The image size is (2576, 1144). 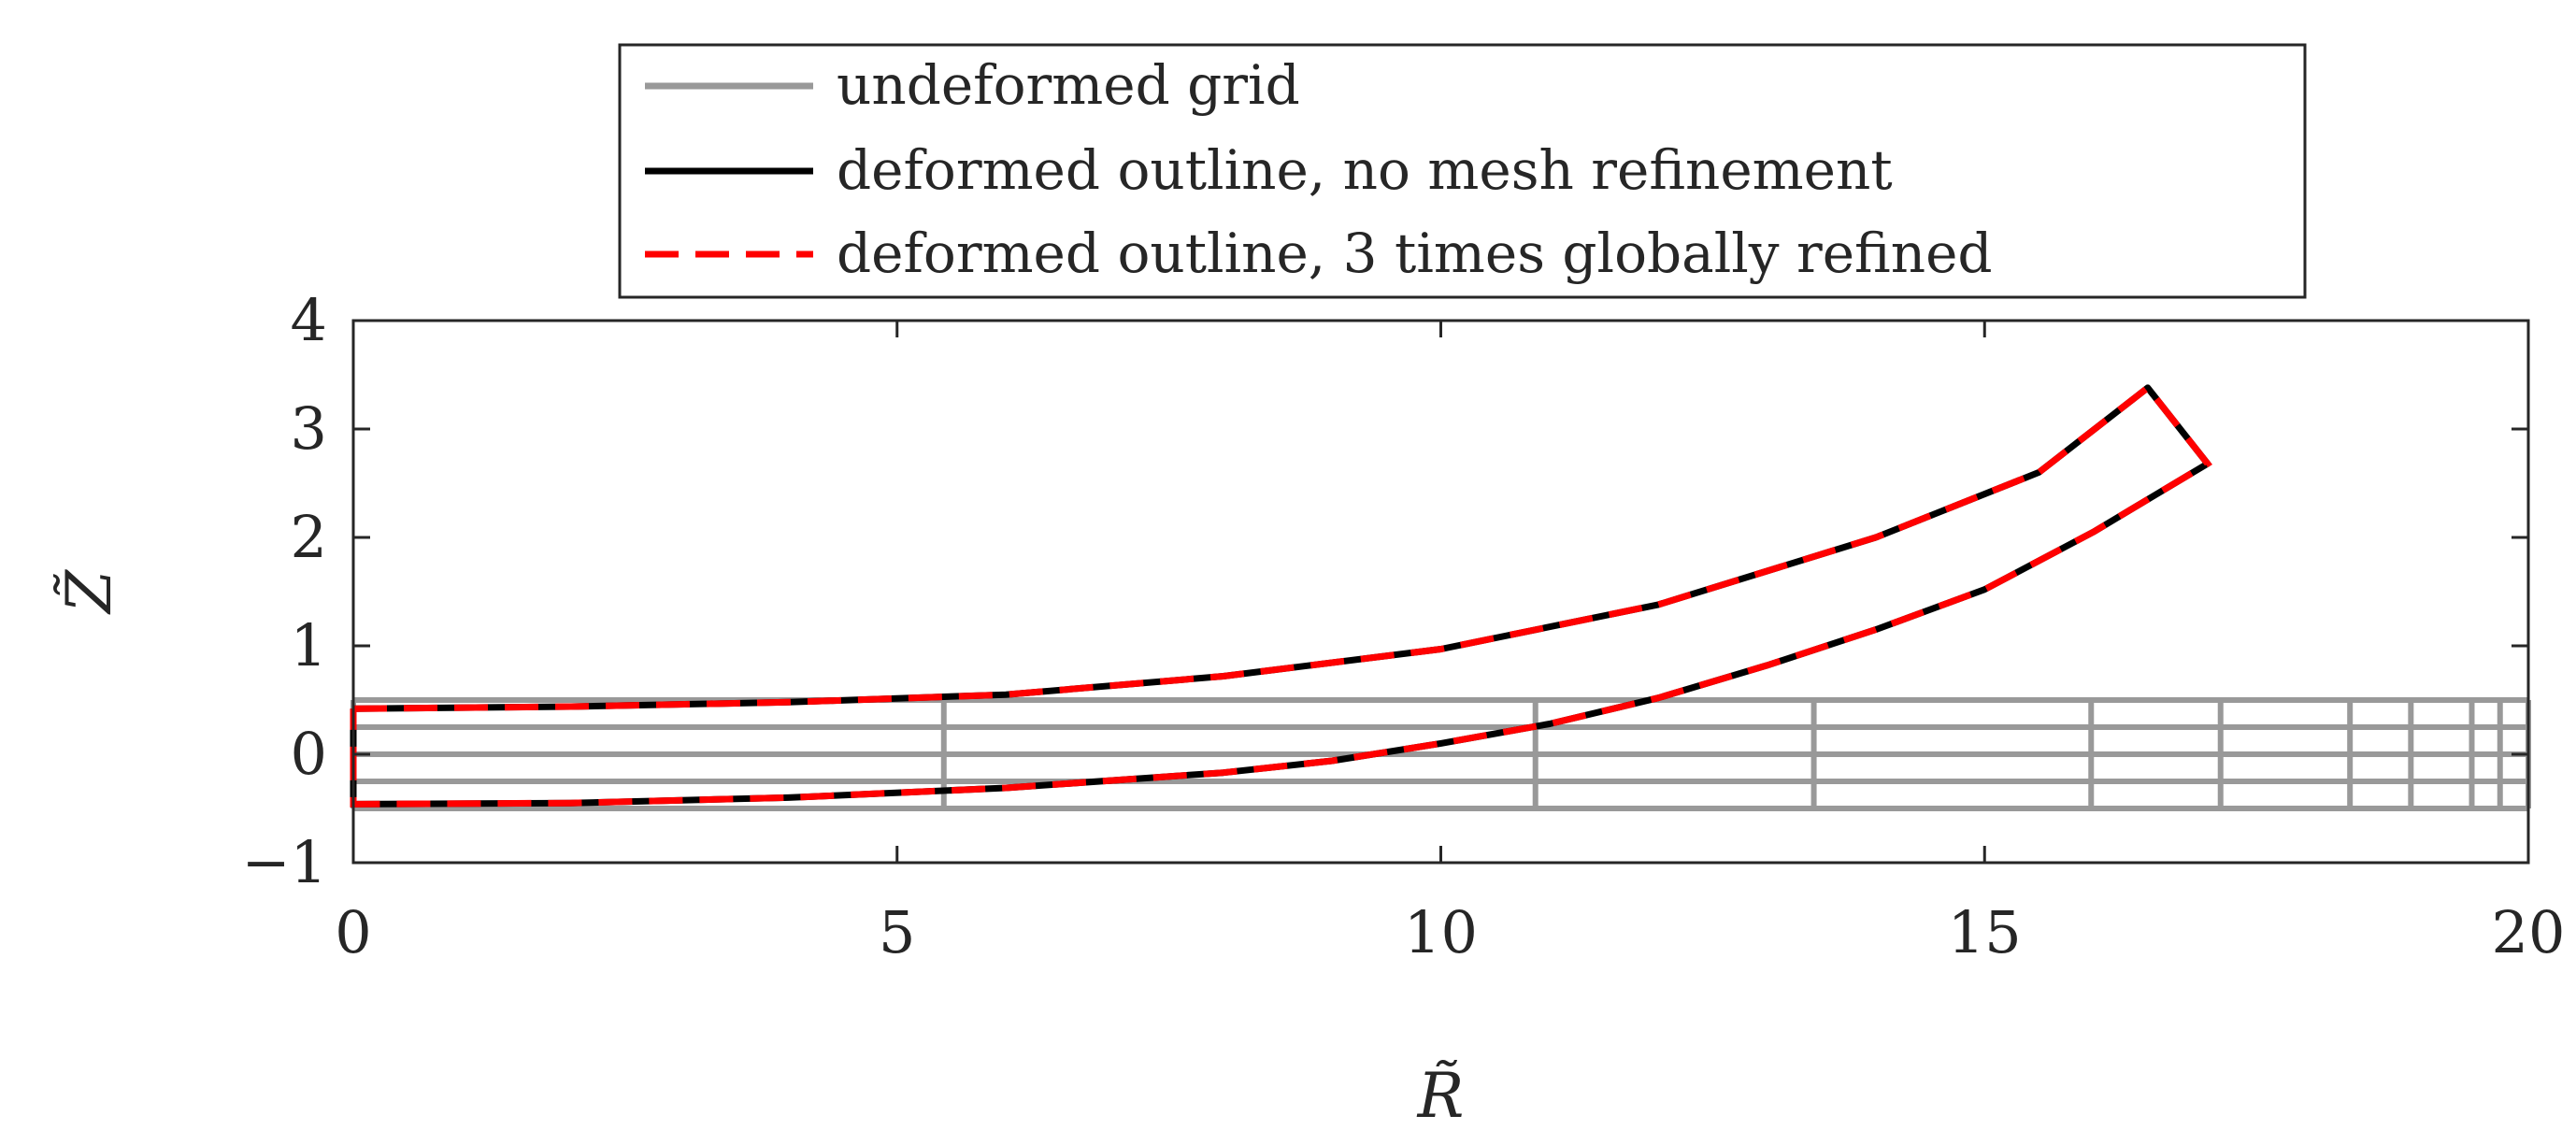 What do you see at coordinates (353, 932) in the screenshot?
I see `x-tick-label: 0` at bounding box center [353, 932].